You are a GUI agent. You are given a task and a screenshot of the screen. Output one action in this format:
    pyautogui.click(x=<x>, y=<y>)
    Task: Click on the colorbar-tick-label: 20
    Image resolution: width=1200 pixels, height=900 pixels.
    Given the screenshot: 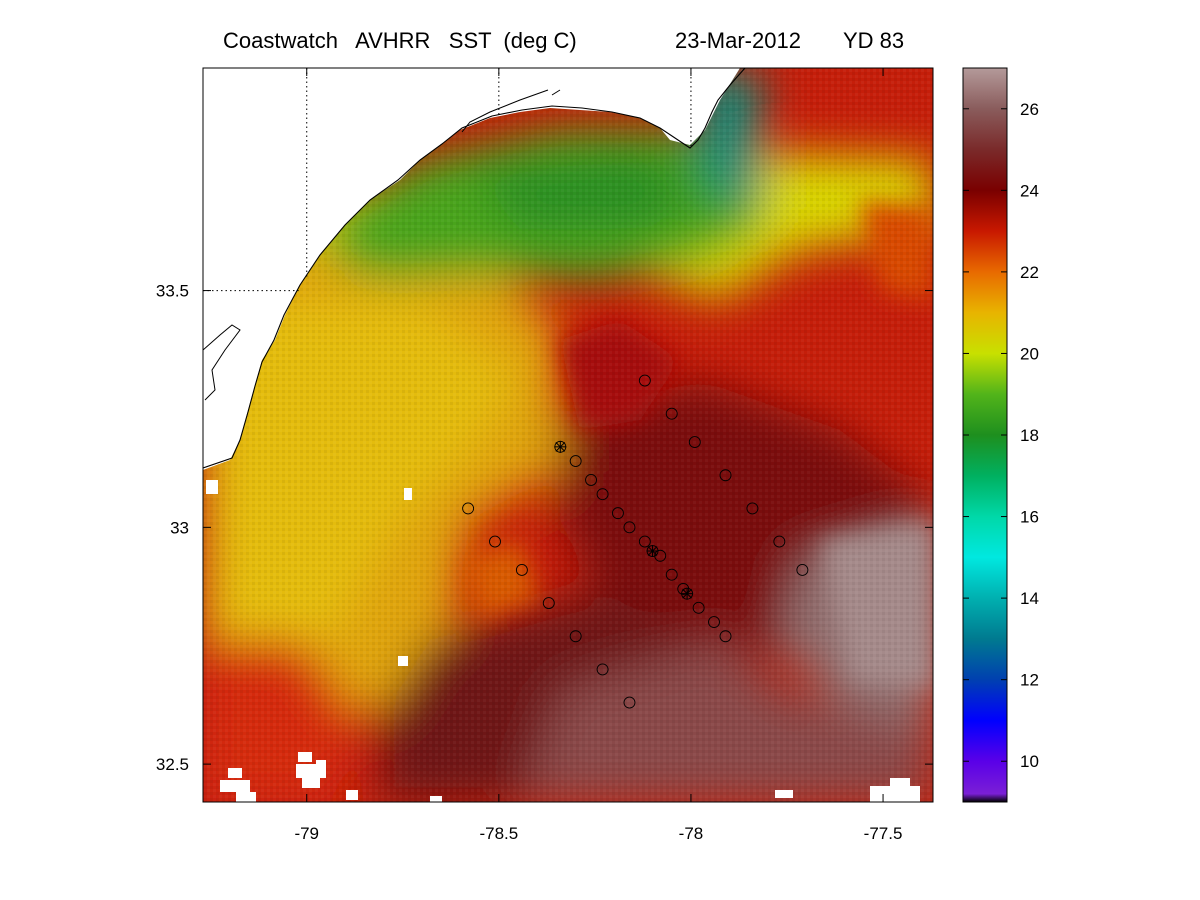 What is the action you would take?
    pyautogui.click(x=1029, y=353)
    